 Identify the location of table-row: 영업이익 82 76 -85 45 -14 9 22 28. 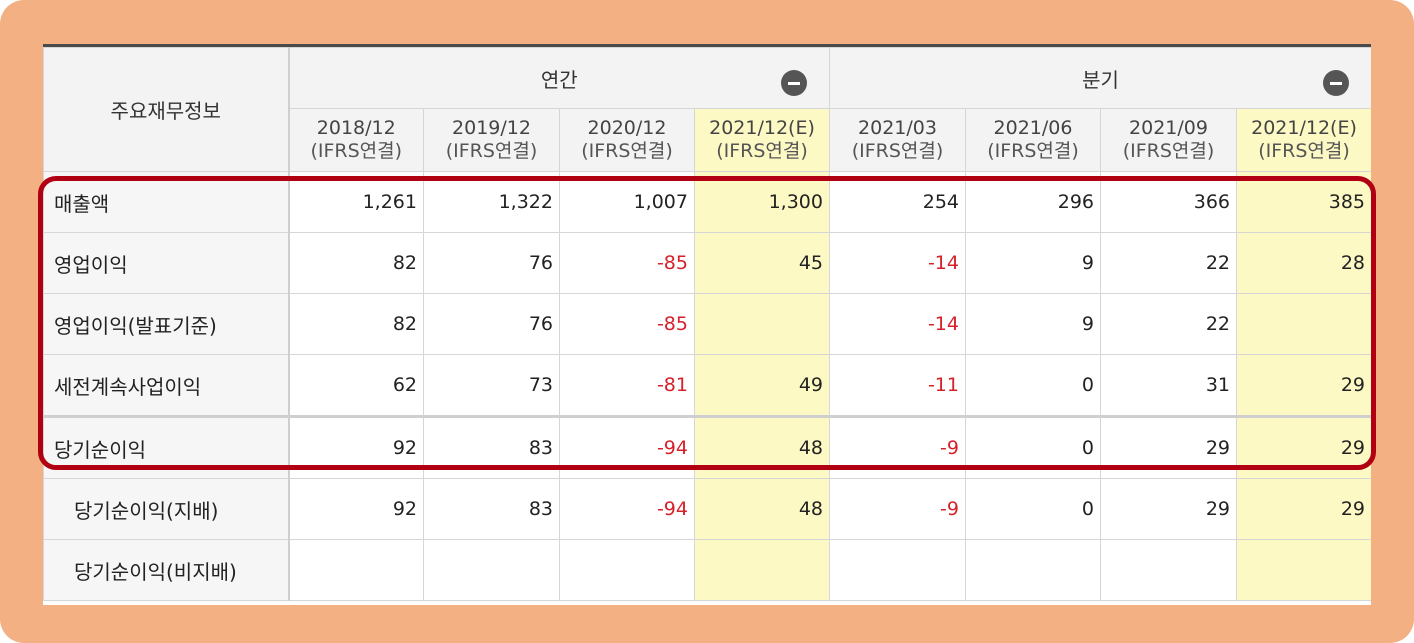
(707, 263).